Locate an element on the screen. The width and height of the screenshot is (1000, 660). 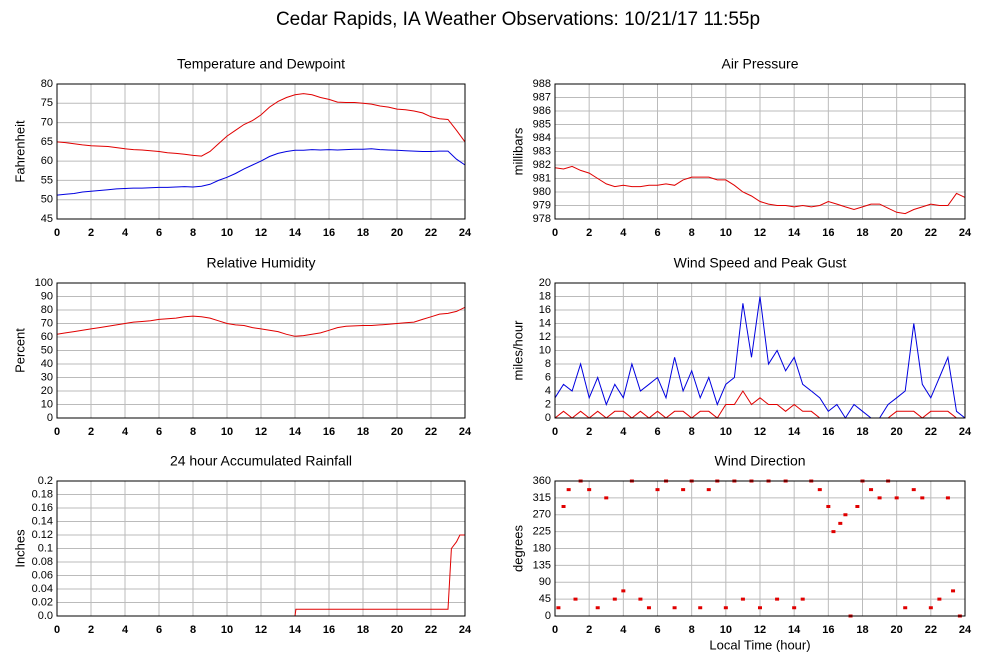
y-tick-label: 985 is located at coordinates (542, 124).